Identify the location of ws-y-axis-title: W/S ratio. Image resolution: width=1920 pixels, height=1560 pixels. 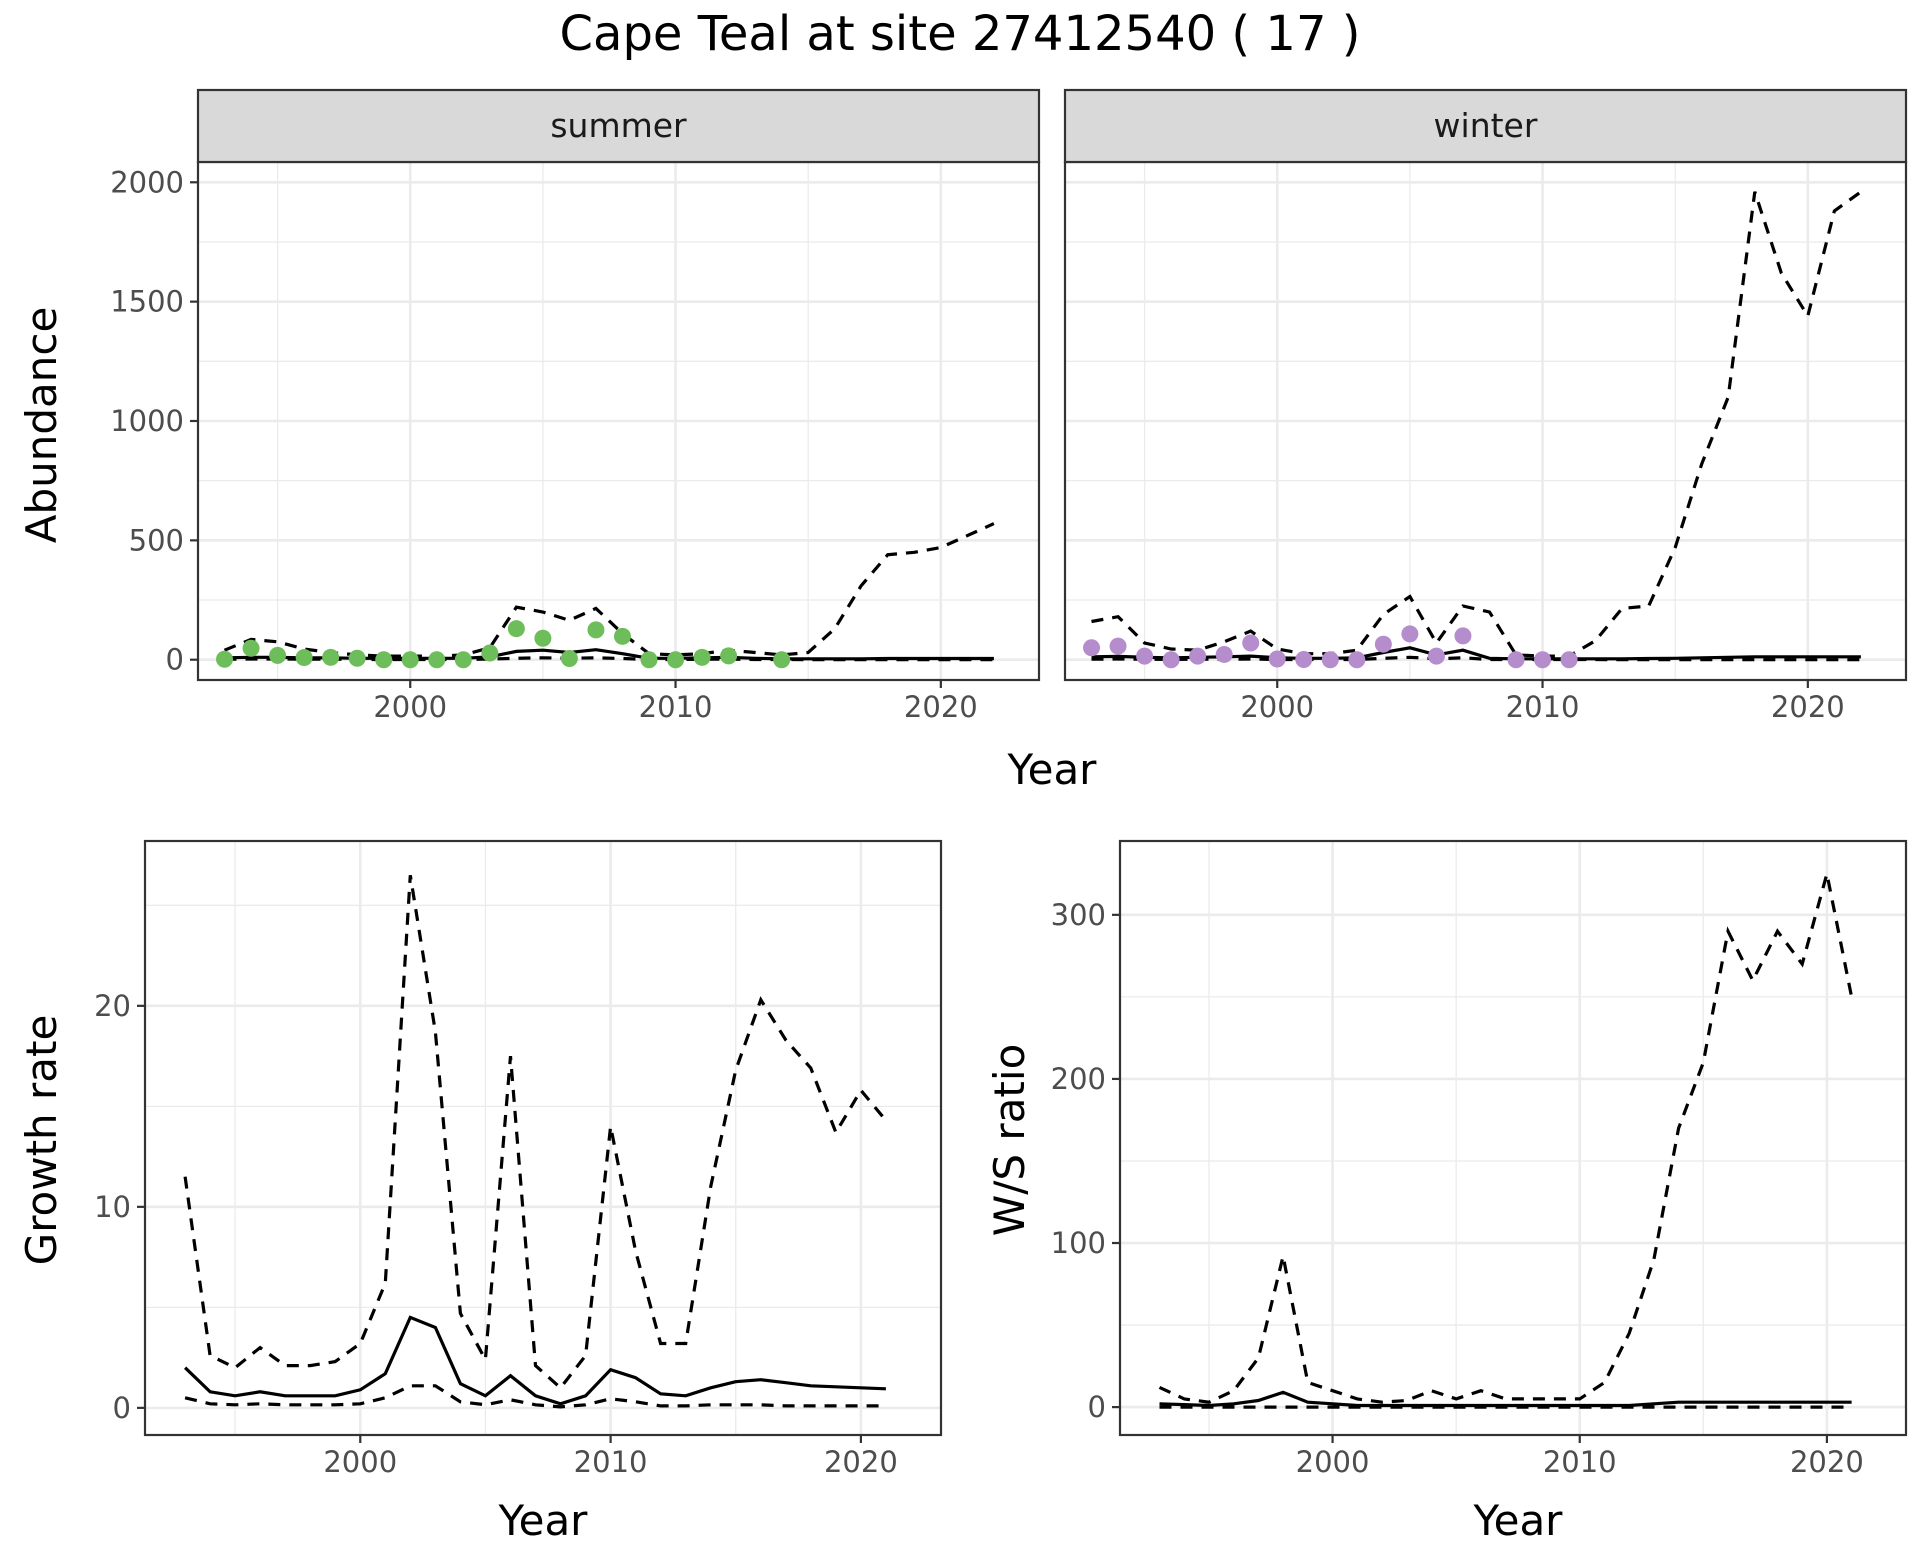
(1009, 1140).